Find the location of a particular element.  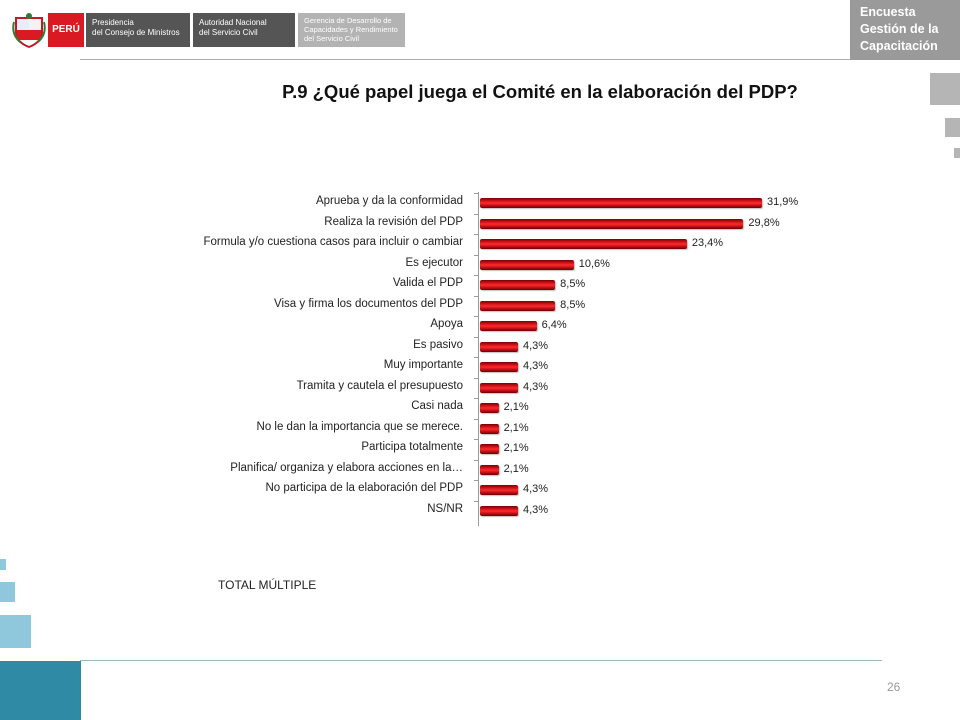

category-label: Aprueba y da la conformidad is located at coordinates (389, 201).